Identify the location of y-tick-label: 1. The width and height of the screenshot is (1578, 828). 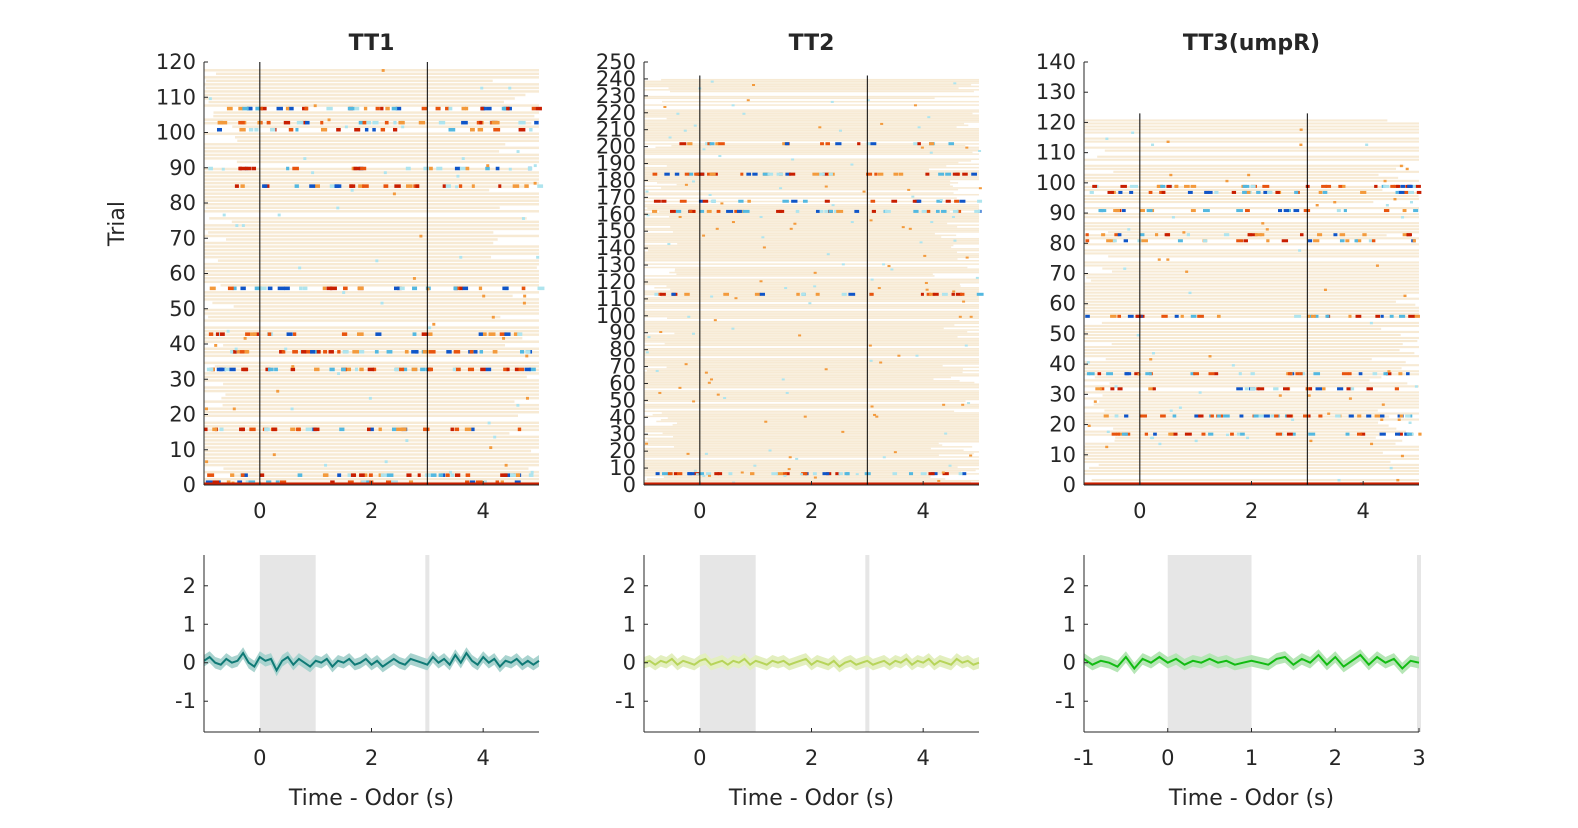
(189, 624).